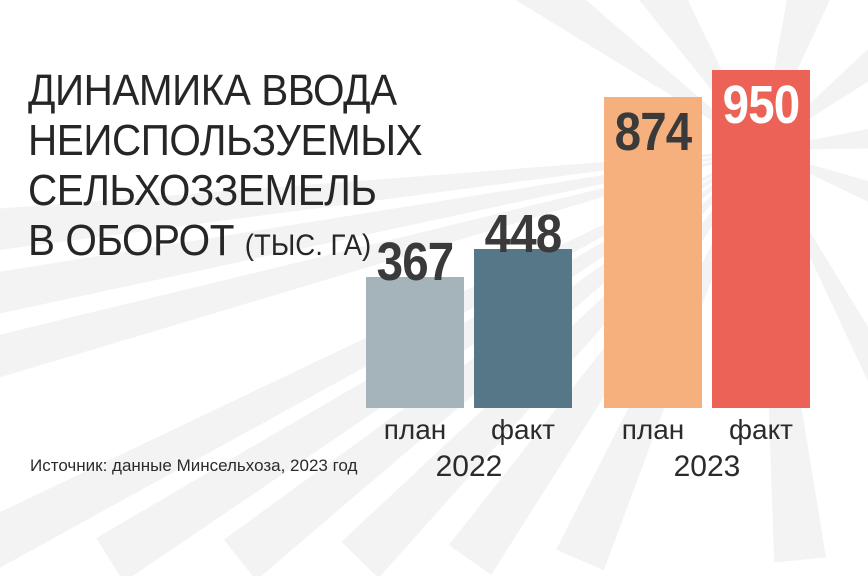 Image resolution: width=868 pixels, height=576 pixels. What do you see at coordinates (194, 465) in the screenshot?
I see `source-note: Источник: данные Минсельхоза, 2023 год` at bounding box center [194, 465].